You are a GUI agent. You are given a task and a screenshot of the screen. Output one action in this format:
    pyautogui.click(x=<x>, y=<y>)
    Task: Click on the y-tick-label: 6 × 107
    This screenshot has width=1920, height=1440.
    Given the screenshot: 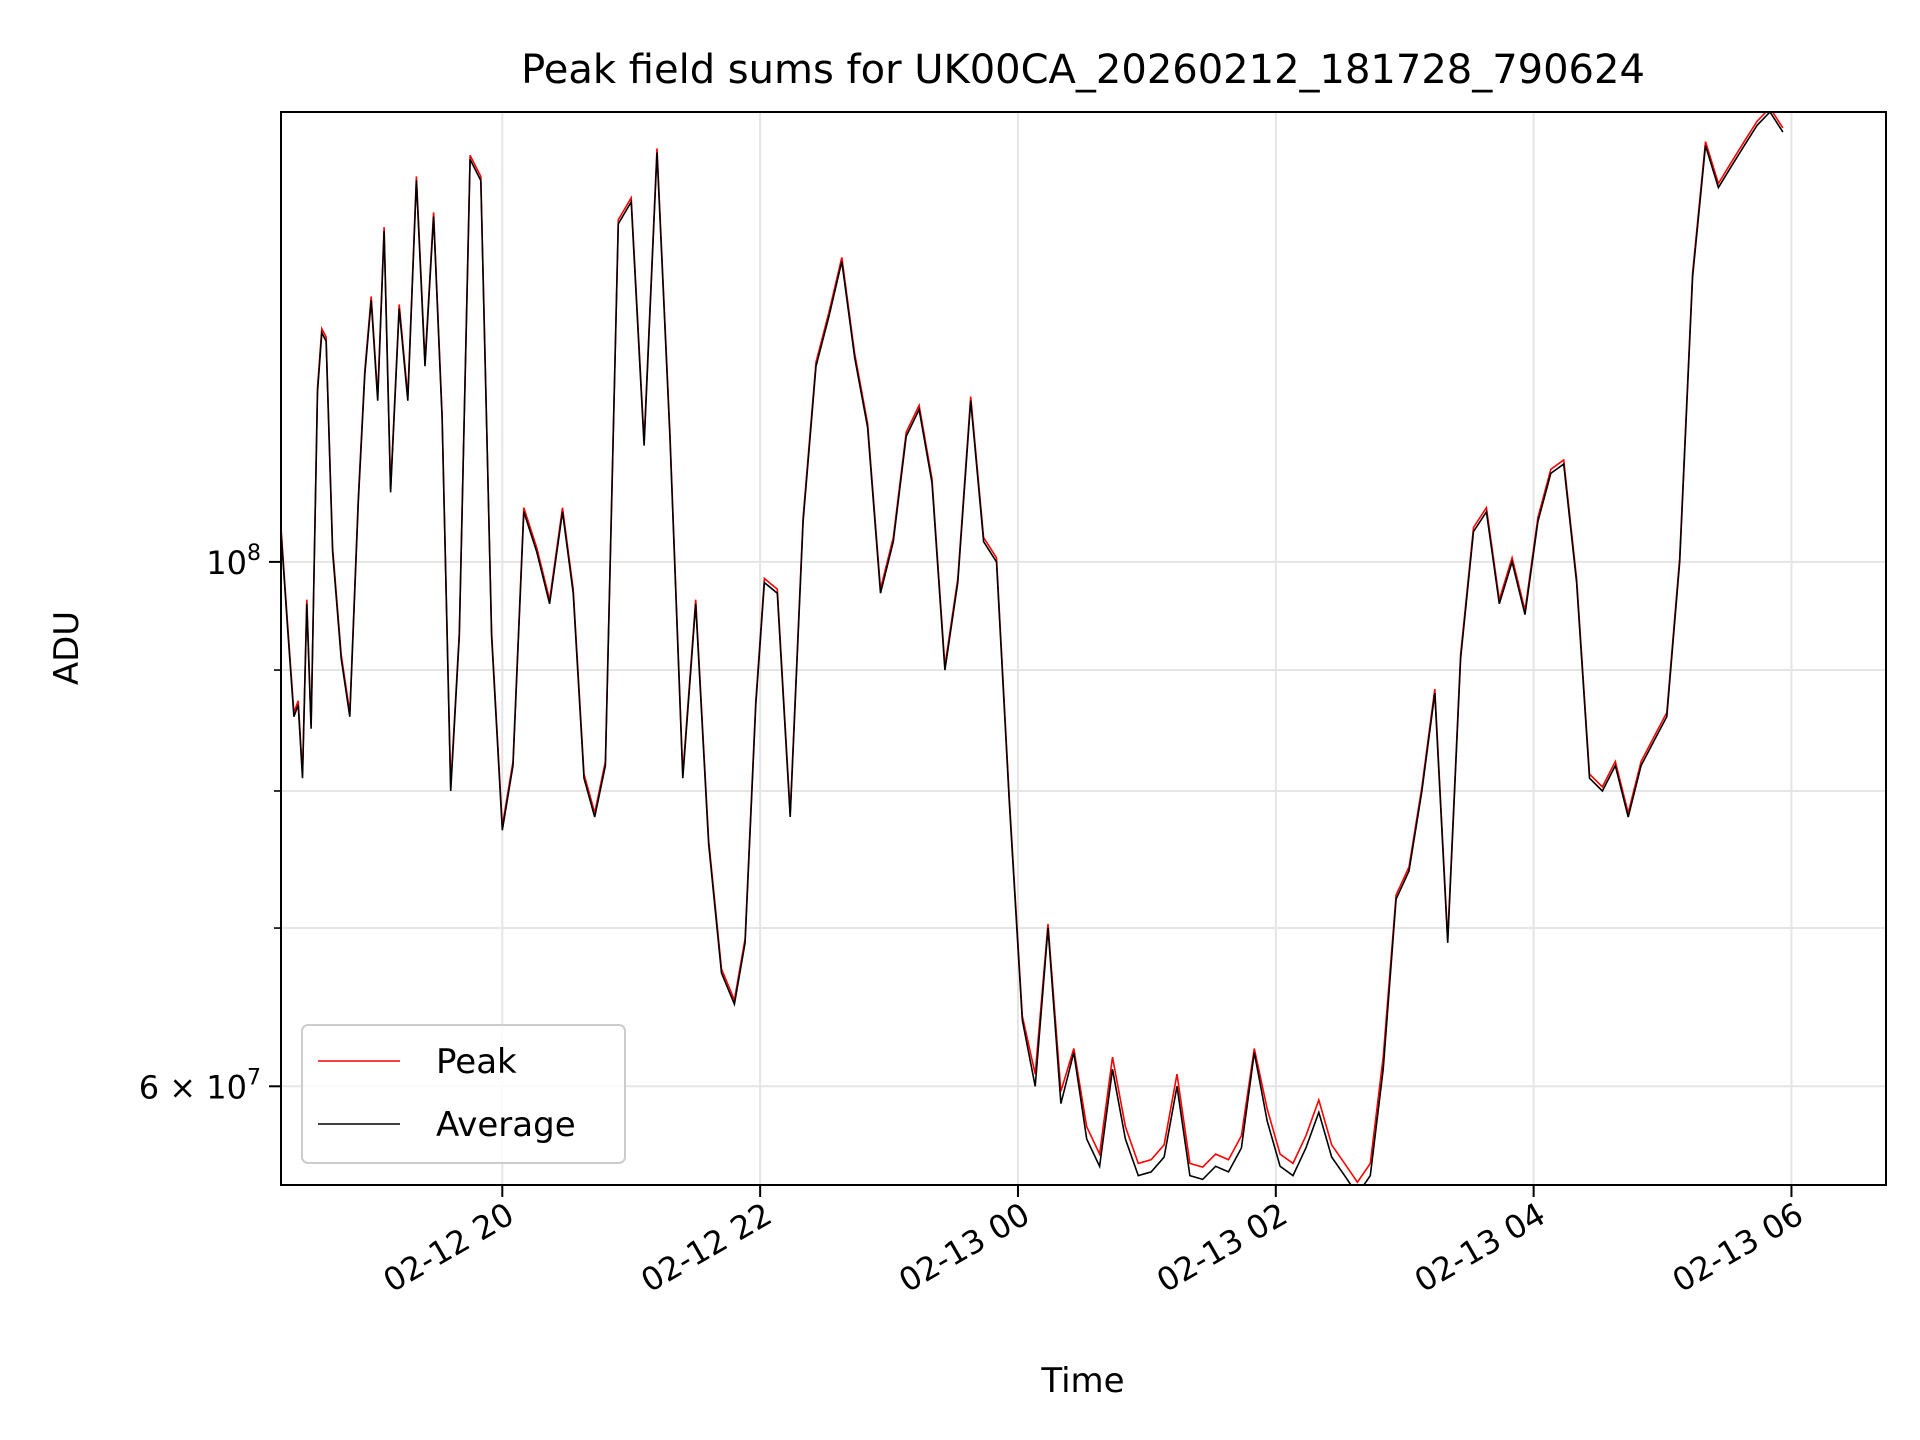 What is the action you would take?
    pyautogui.click(x=200, y=1085)
    